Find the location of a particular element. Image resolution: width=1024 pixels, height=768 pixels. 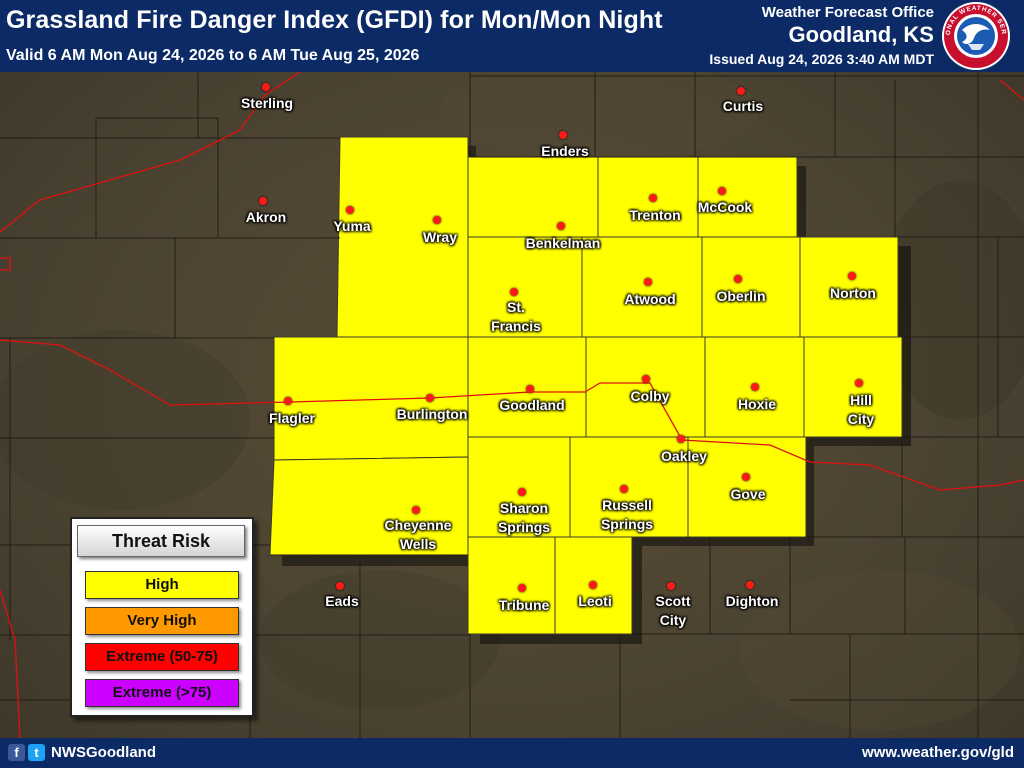

city-label: Benkelman is located at coordinates (563, 243).